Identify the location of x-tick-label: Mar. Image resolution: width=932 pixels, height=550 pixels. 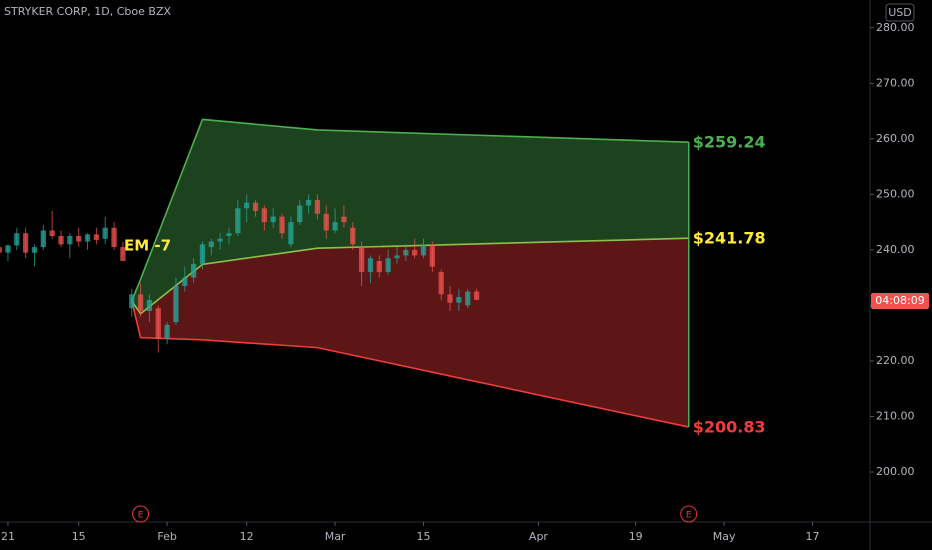
(335, 536).